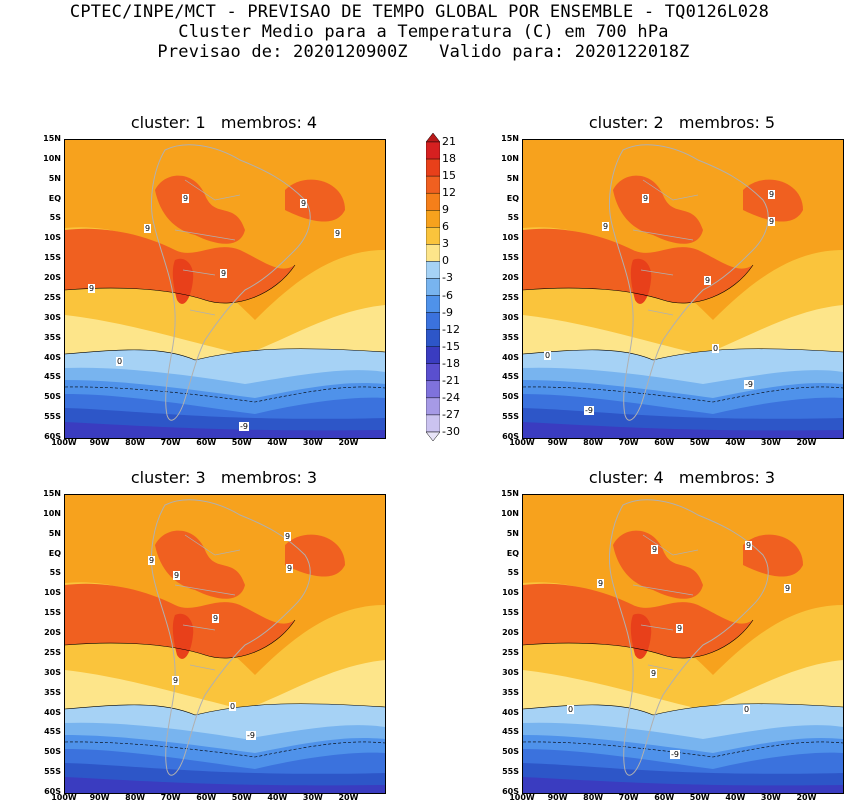  What do you see at coordinates (451, 346) in the screenshot?
I see `colorbar-tick-label: -15` at bounding box center [451, 346].